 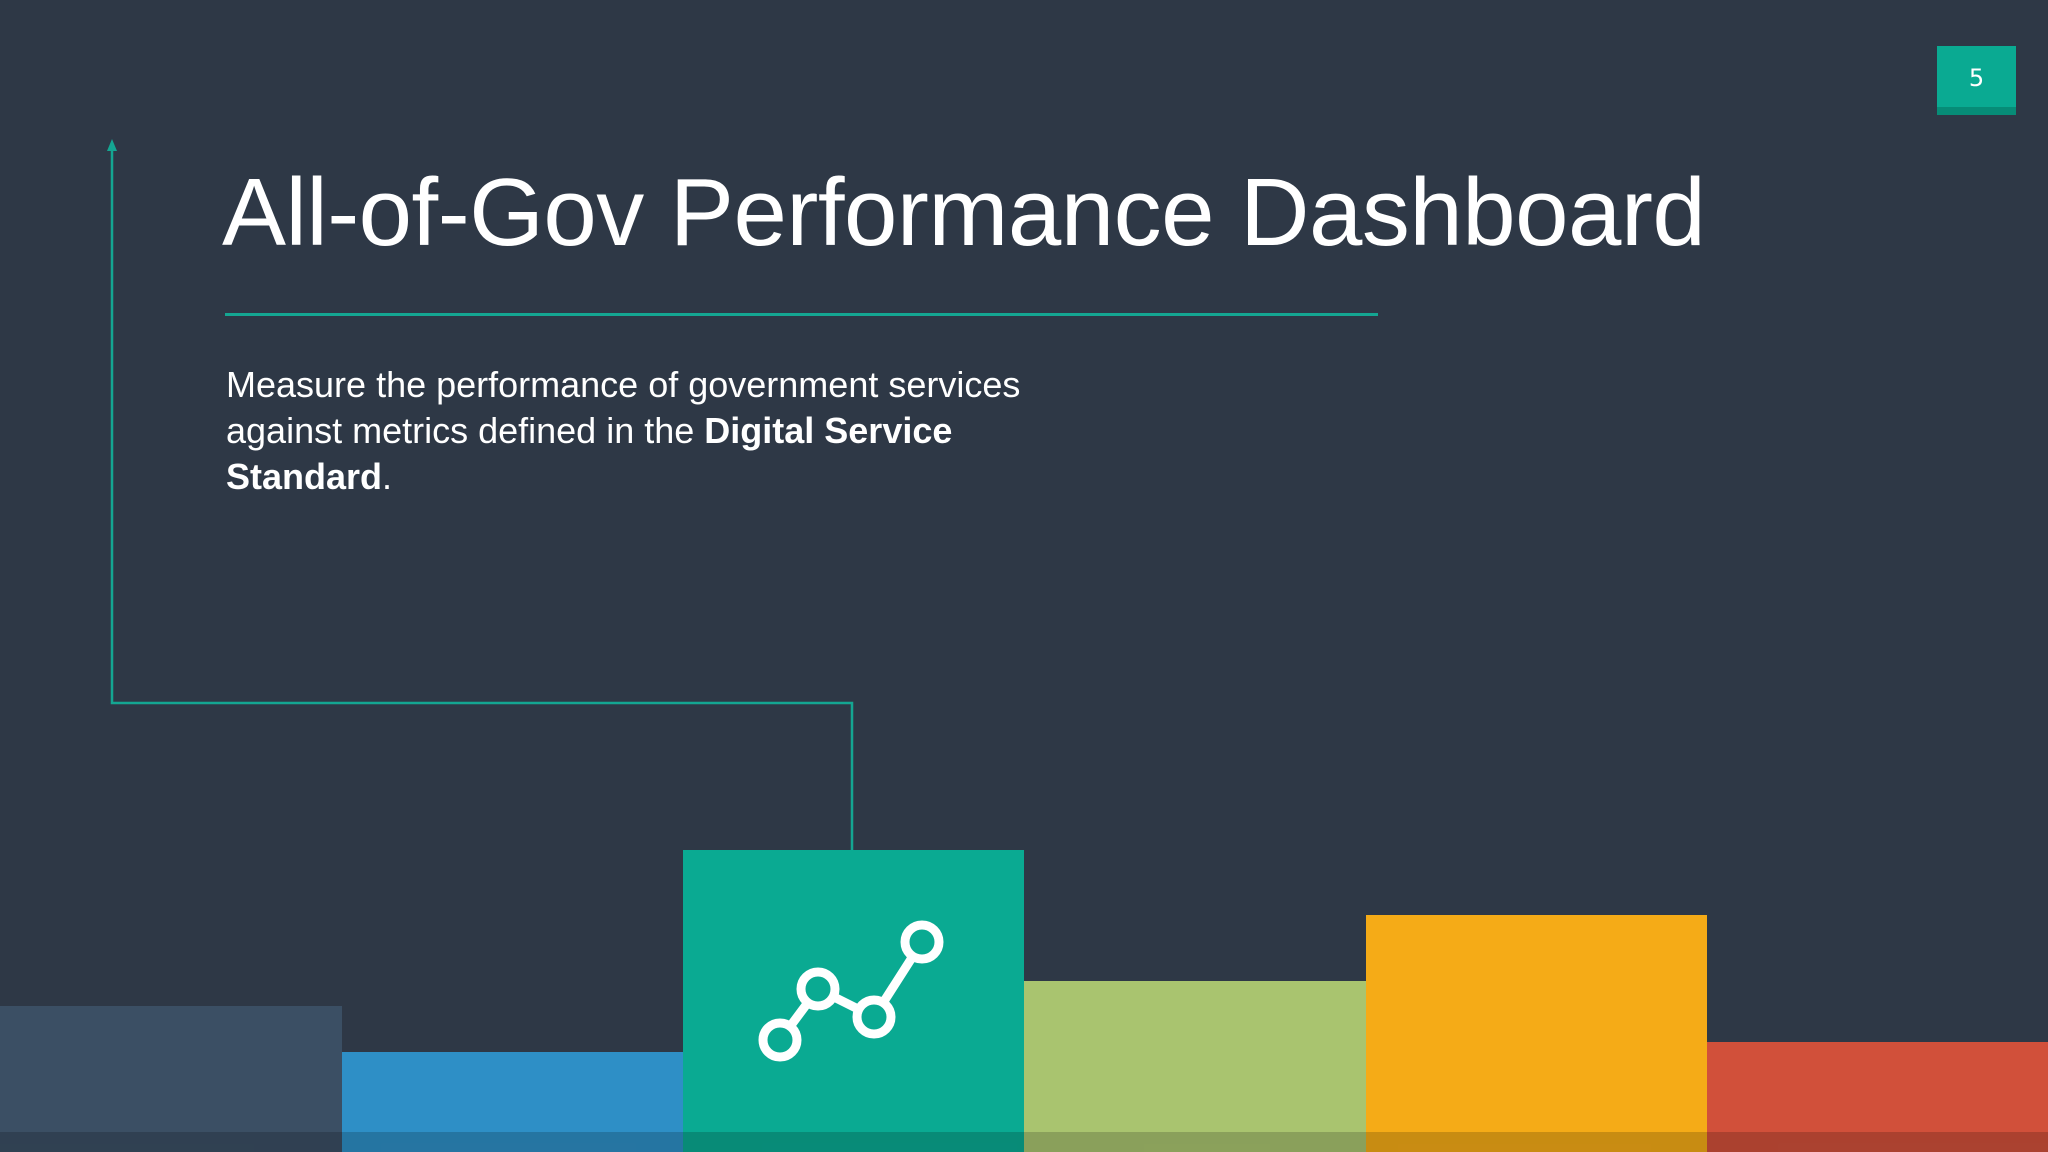 I want to click on title-divider, so click(x=801, y=314).